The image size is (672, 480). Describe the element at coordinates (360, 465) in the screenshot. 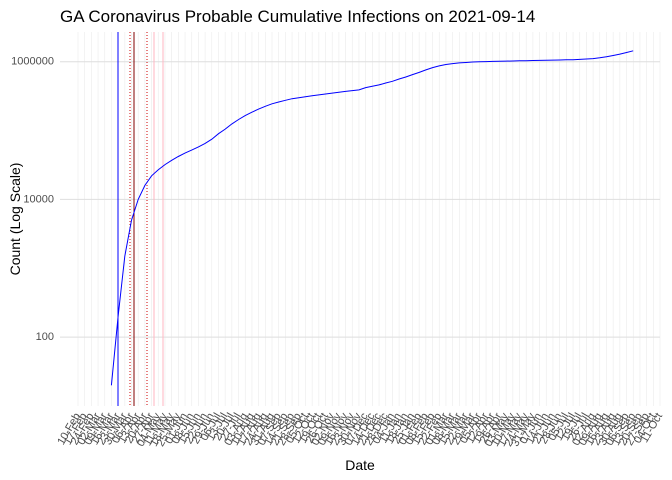

I see `x-axis-title: Date` at that location.